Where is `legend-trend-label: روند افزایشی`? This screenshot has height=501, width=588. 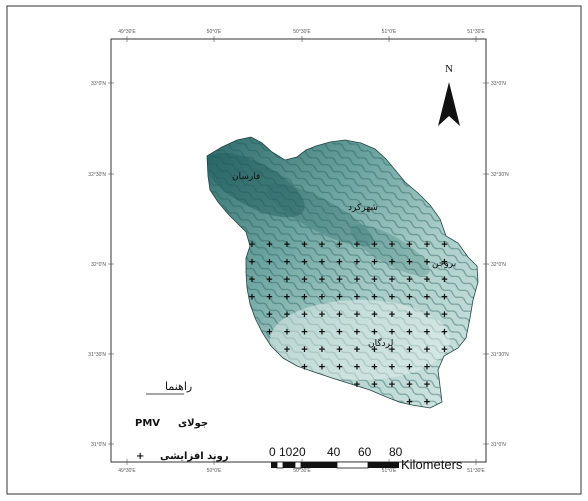
legend-trend-label: روند افزایشی is located at coordinates (194, 456).